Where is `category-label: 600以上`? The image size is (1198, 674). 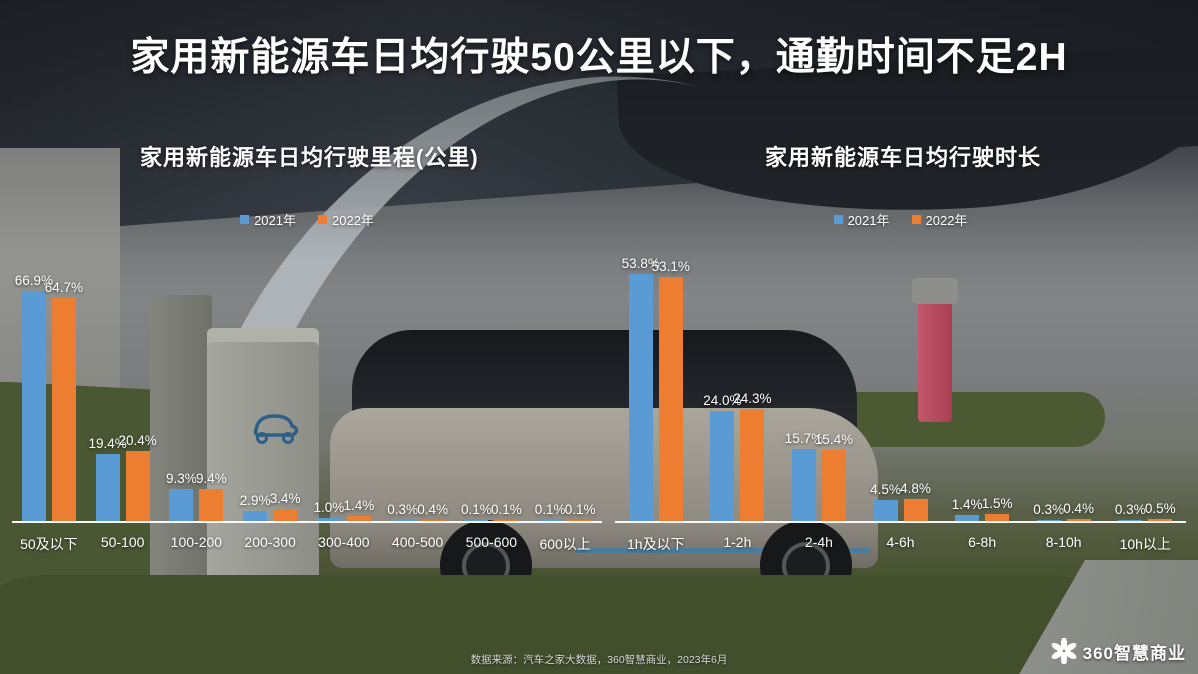
category-label: 600以上 is located at coordinates (565, 544).